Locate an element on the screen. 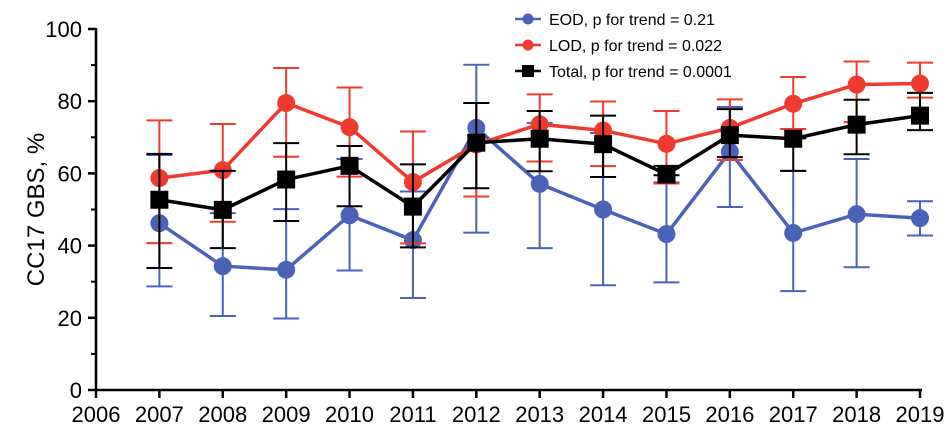 This screenshot has width=949, height=431. legend-label: EOD, p for trend = 0.21 is located at coordinates (632, 20).